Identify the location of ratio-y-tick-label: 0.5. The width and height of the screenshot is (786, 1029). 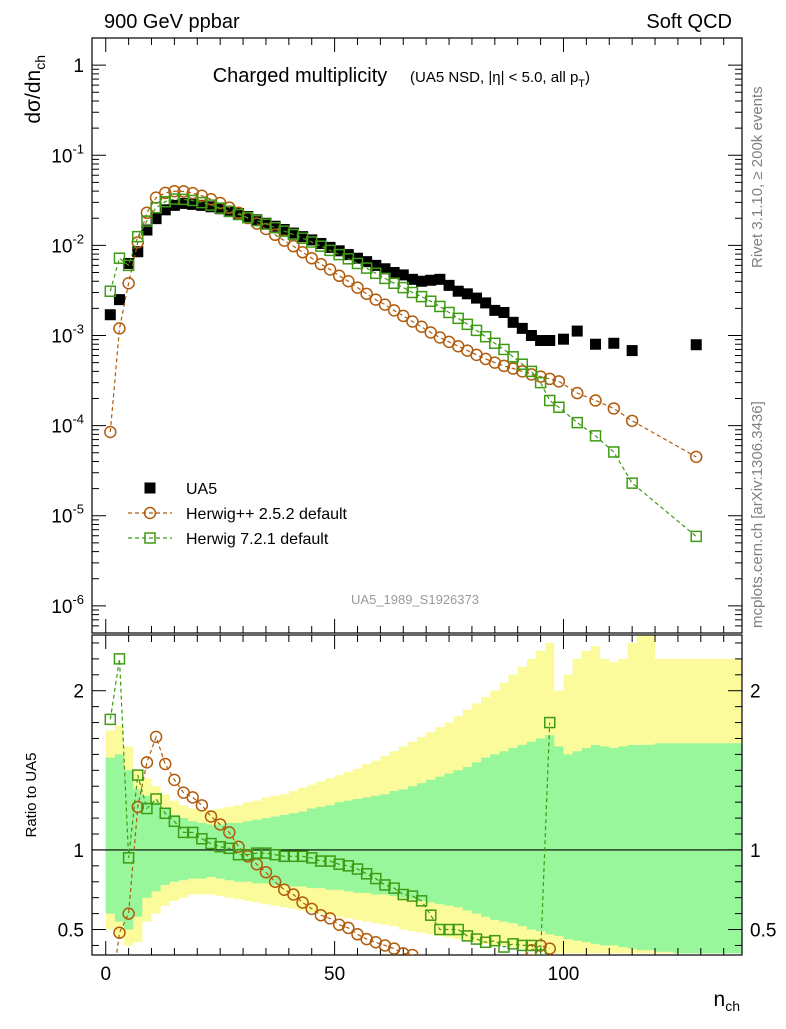
(71, 931).